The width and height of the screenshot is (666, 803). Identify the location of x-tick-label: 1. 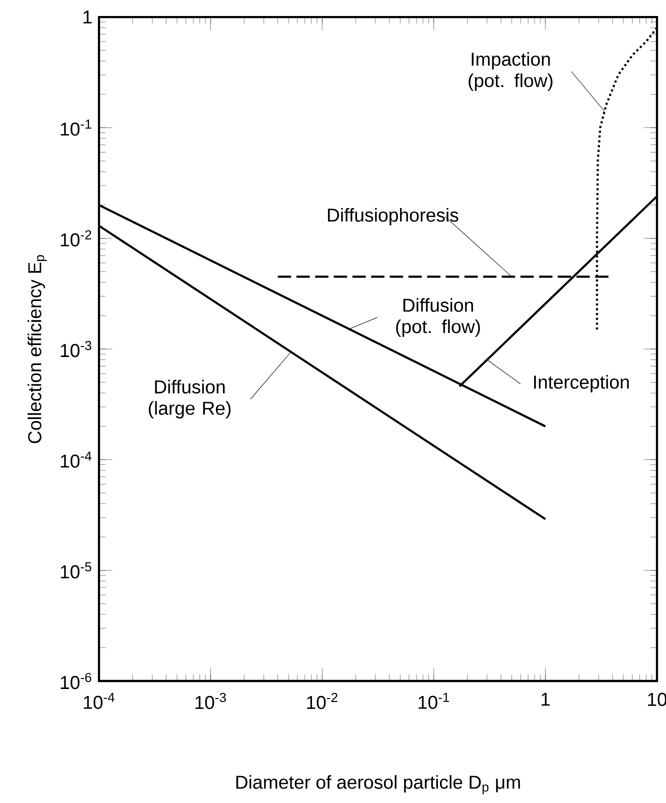
(546, 699).